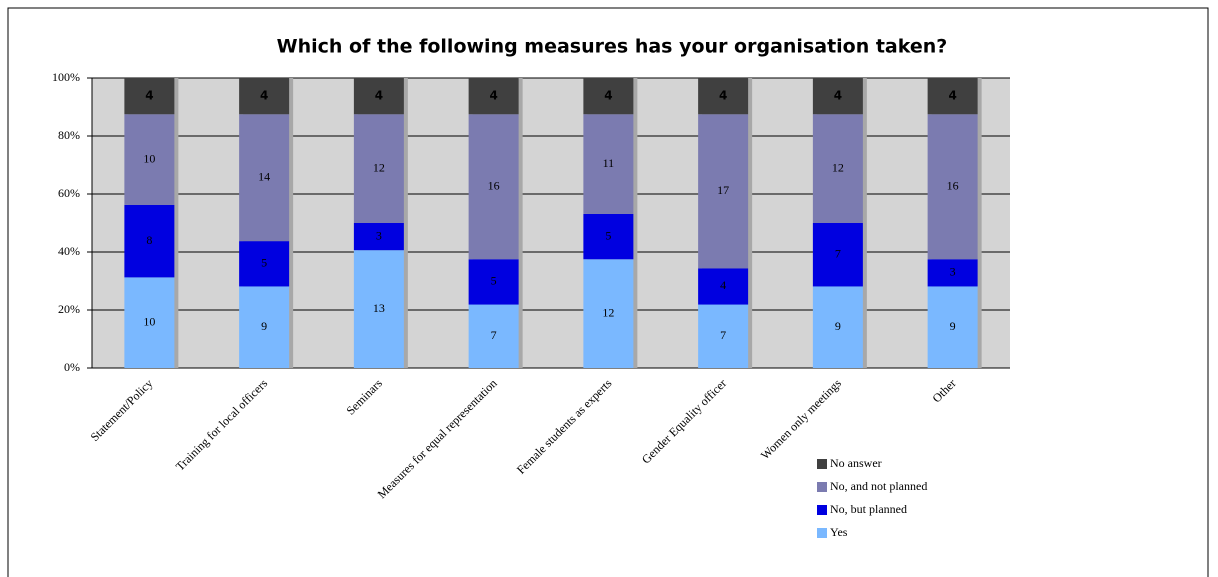  I want to click on y-tick-label: 20%, so click(69, 309).